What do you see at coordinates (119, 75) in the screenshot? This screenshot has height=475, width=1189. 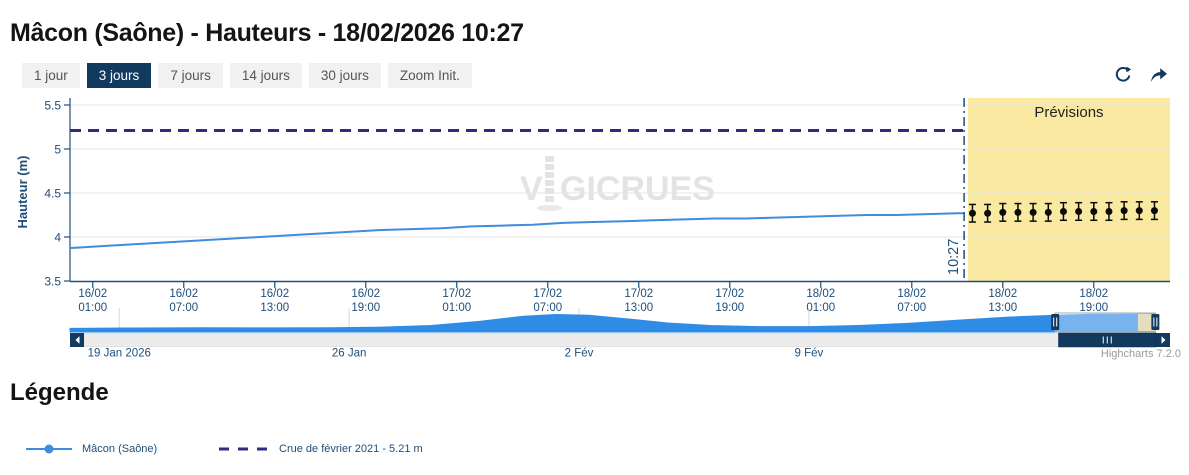 I see `range-button-3-jours: 3 jours` at bounding box center [119, 75].